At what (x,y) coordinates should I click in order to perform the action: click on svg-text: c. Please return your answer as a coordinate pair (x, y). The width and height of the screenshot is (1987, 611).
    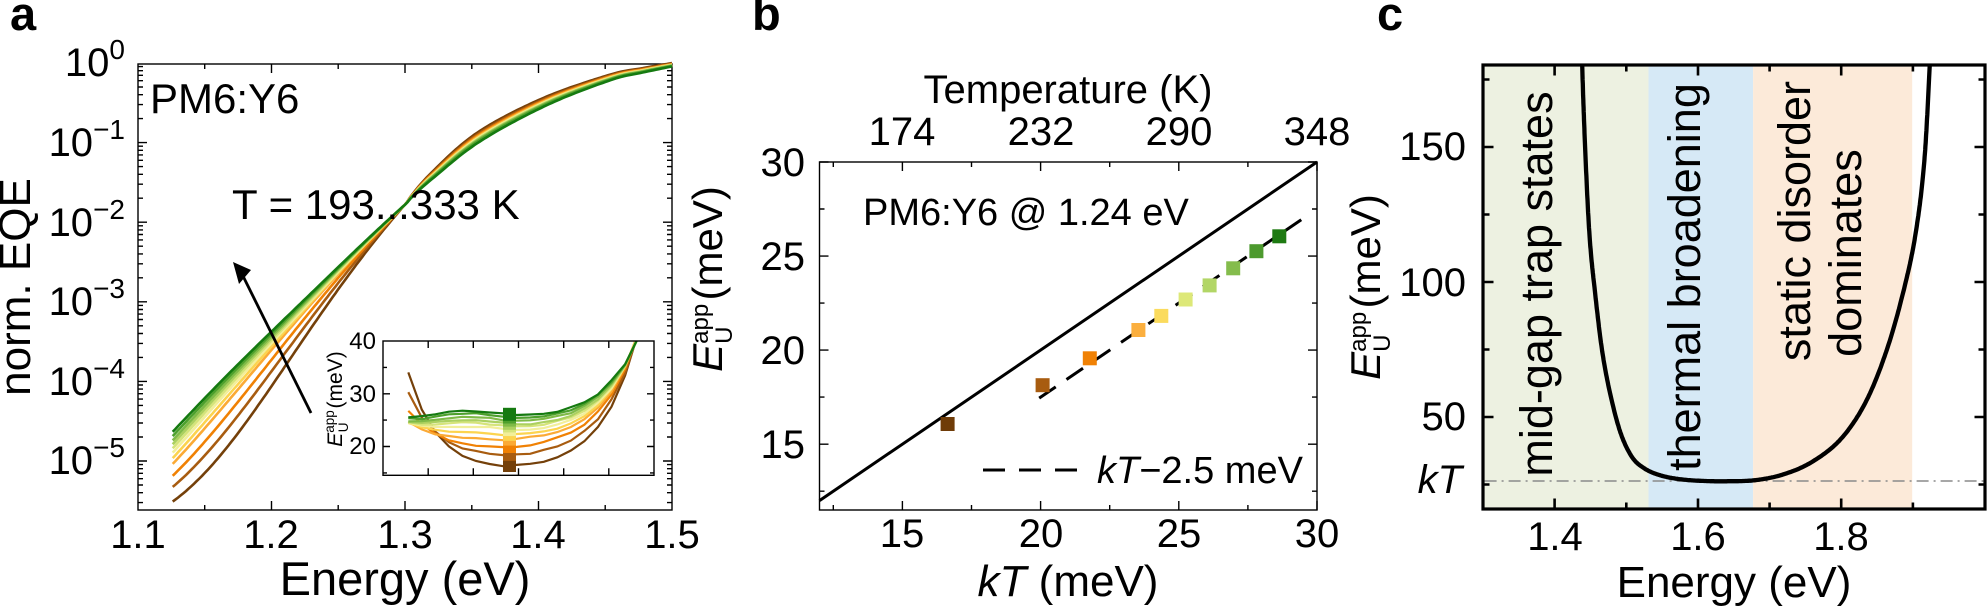
    Looking at the image, I should click on (1390, 20).